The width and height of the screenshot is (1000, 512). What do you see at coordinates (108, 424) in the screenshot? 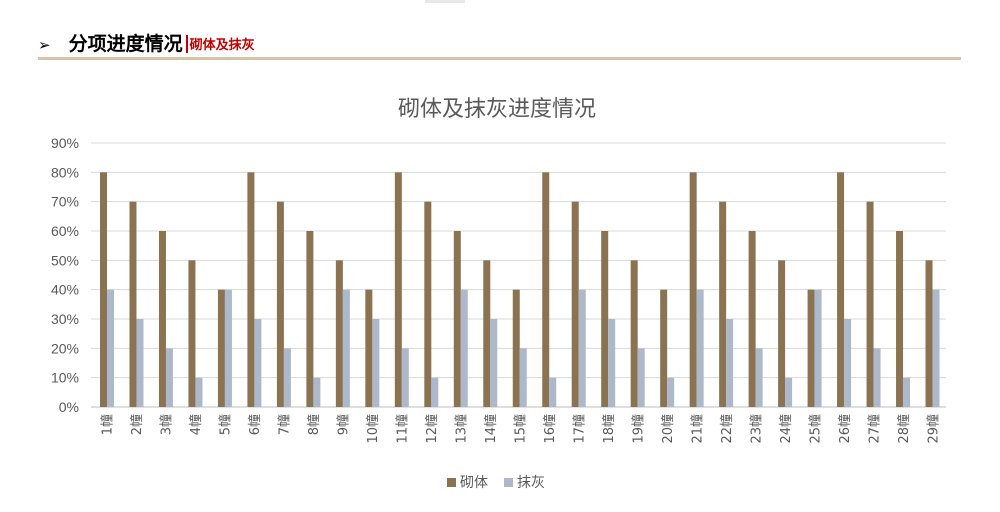
I see `x-tick-label: 1幢` at bounding box center [108, 424].